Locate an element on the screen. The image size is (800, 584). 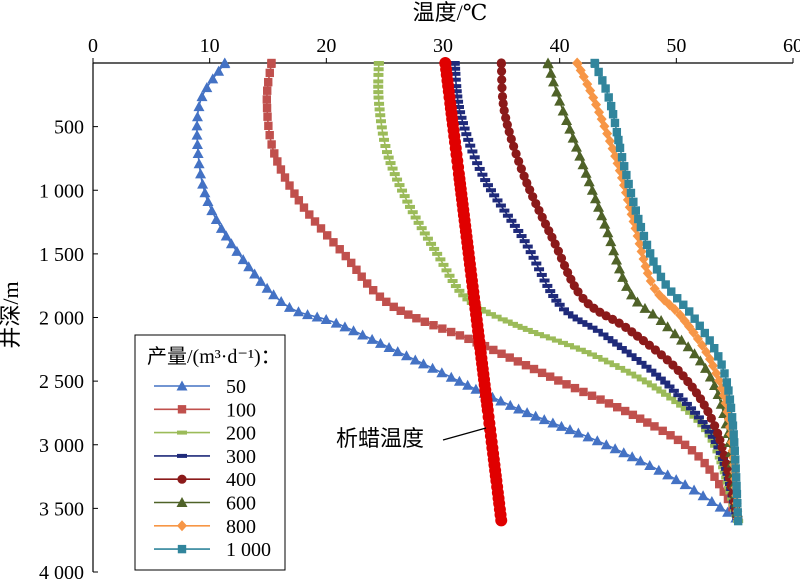
x-tick-label: 0 is located at coordinates (93, 46).